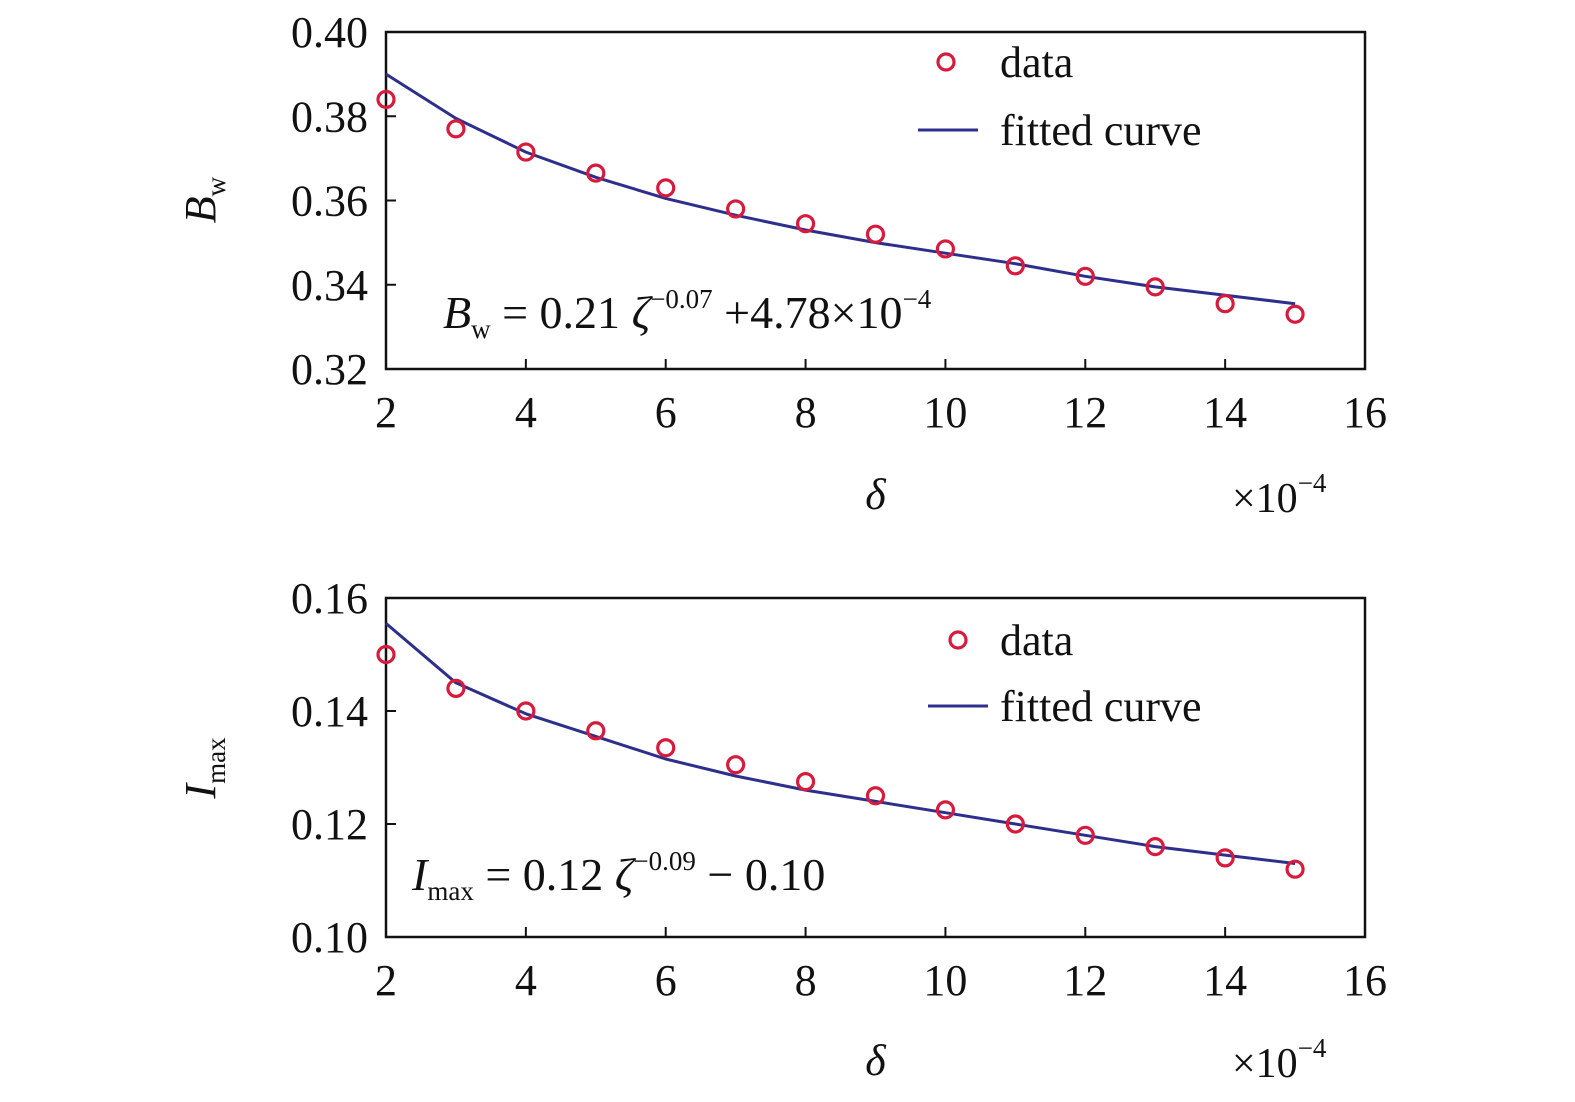  What do you see at coordinates (618, 876) in the screenshot?
I see `fit-equation: Imax = 0.12 ζ−0.09 − 0.10` at bounding box center [618, 876].